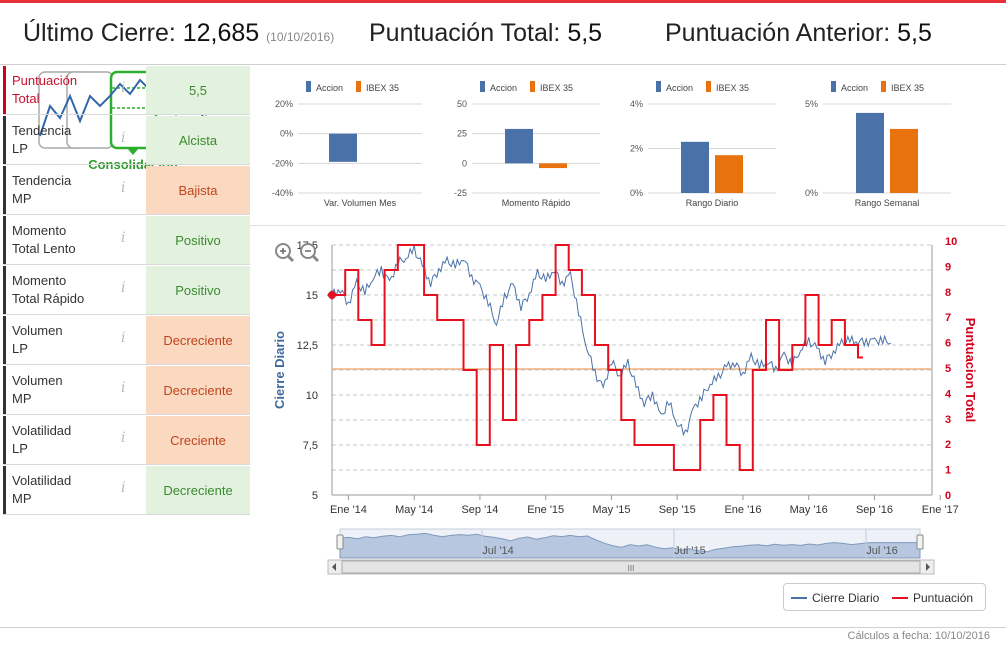 The image size is (1006, 648). What do you see at coordinates (464, 163) in the screenshot?
I see `y-tick-label: 0` at bounding box center [464, 163].